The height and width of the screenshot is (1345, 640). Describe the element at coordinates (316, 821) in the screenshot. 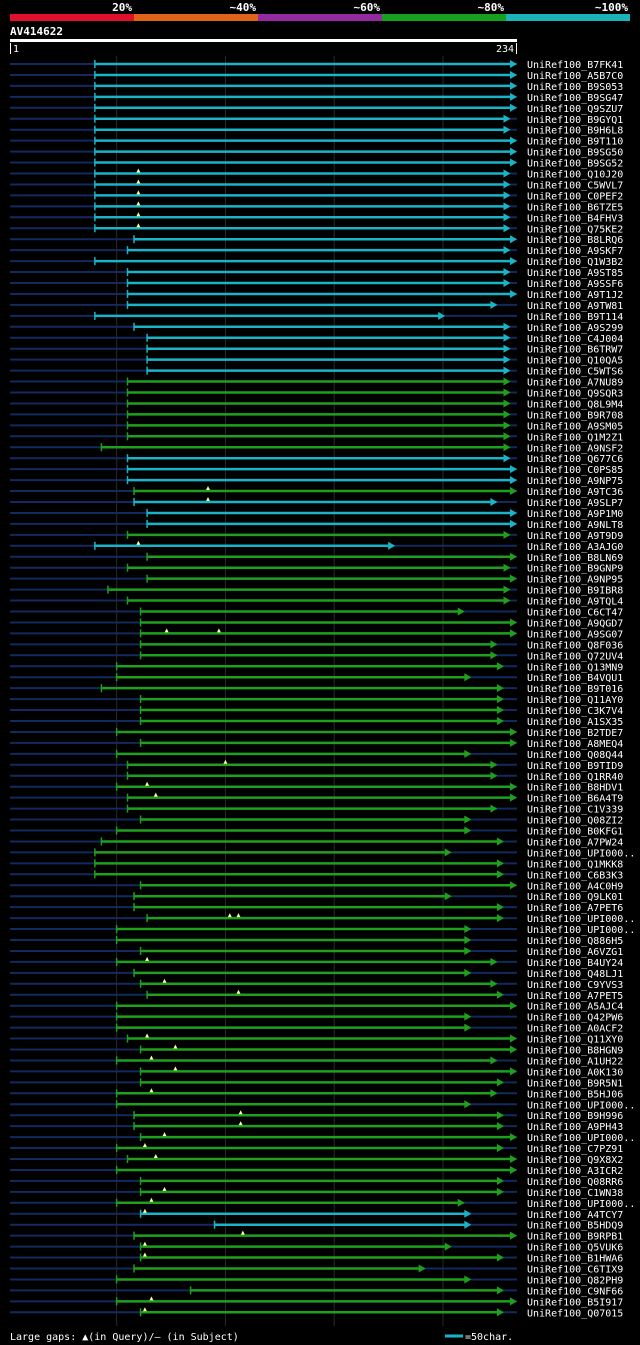

I see `hit-row: UniRef100_Q08ZI2` at that location.